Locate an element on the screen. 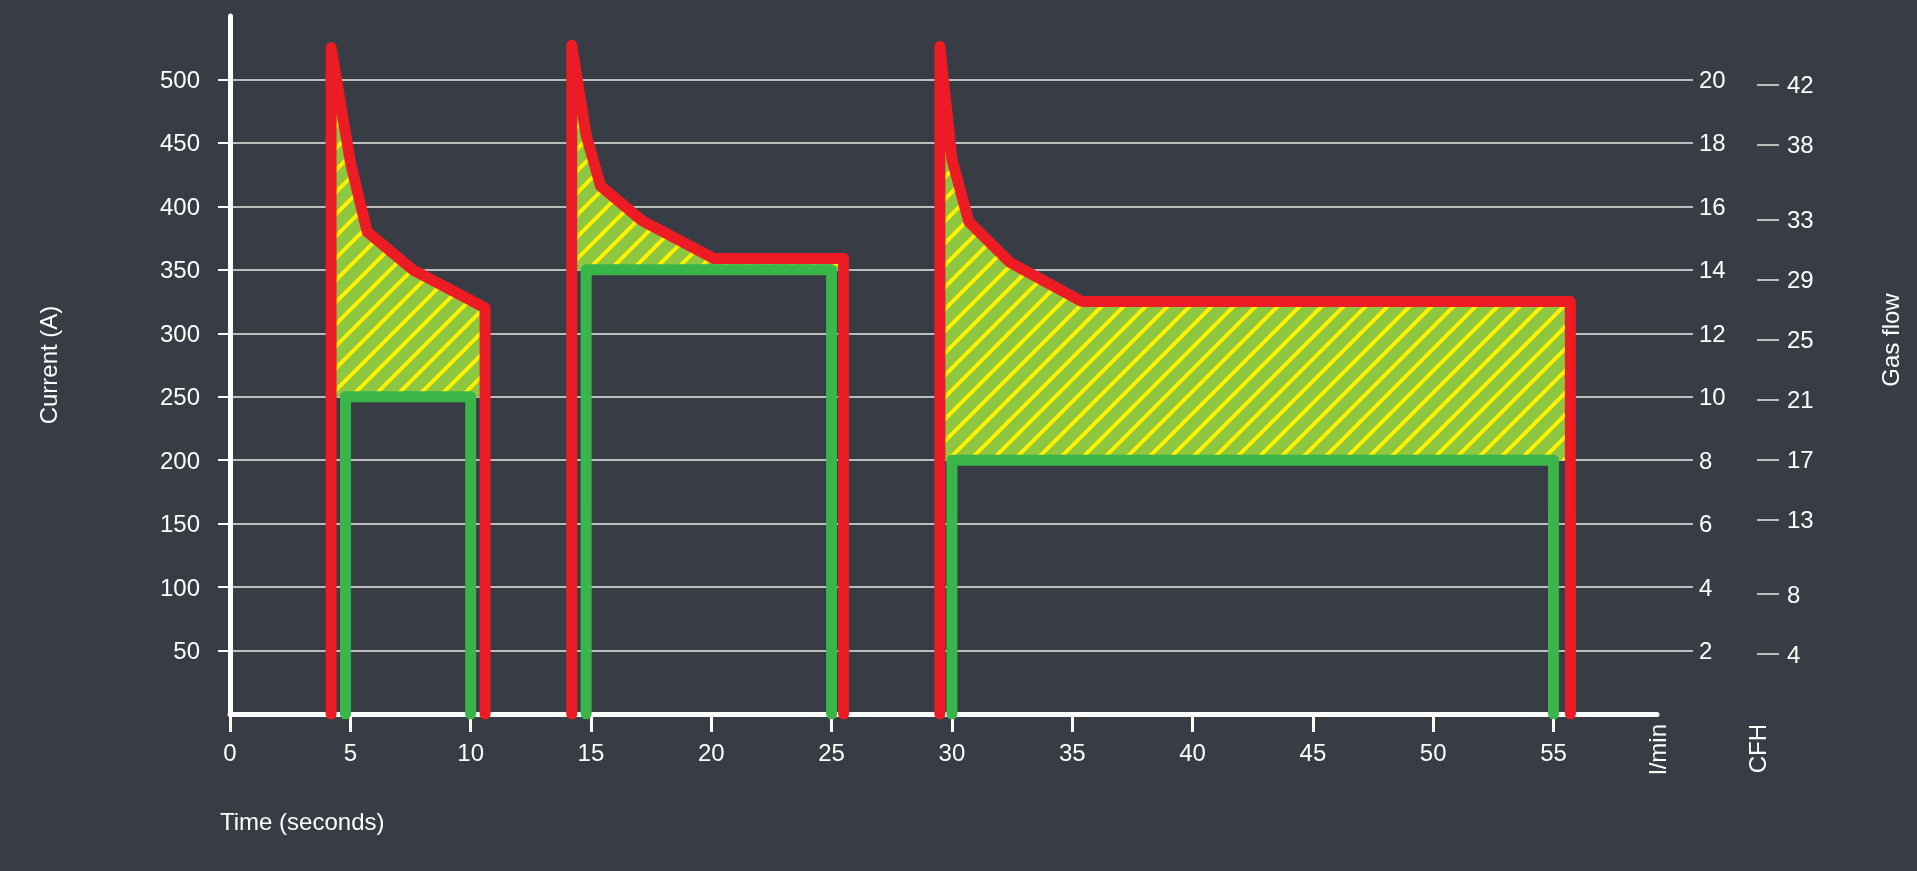 This screenshot has height=871, width=1917. y2-tick-label: 10 is located at coordinates (1712, 397).